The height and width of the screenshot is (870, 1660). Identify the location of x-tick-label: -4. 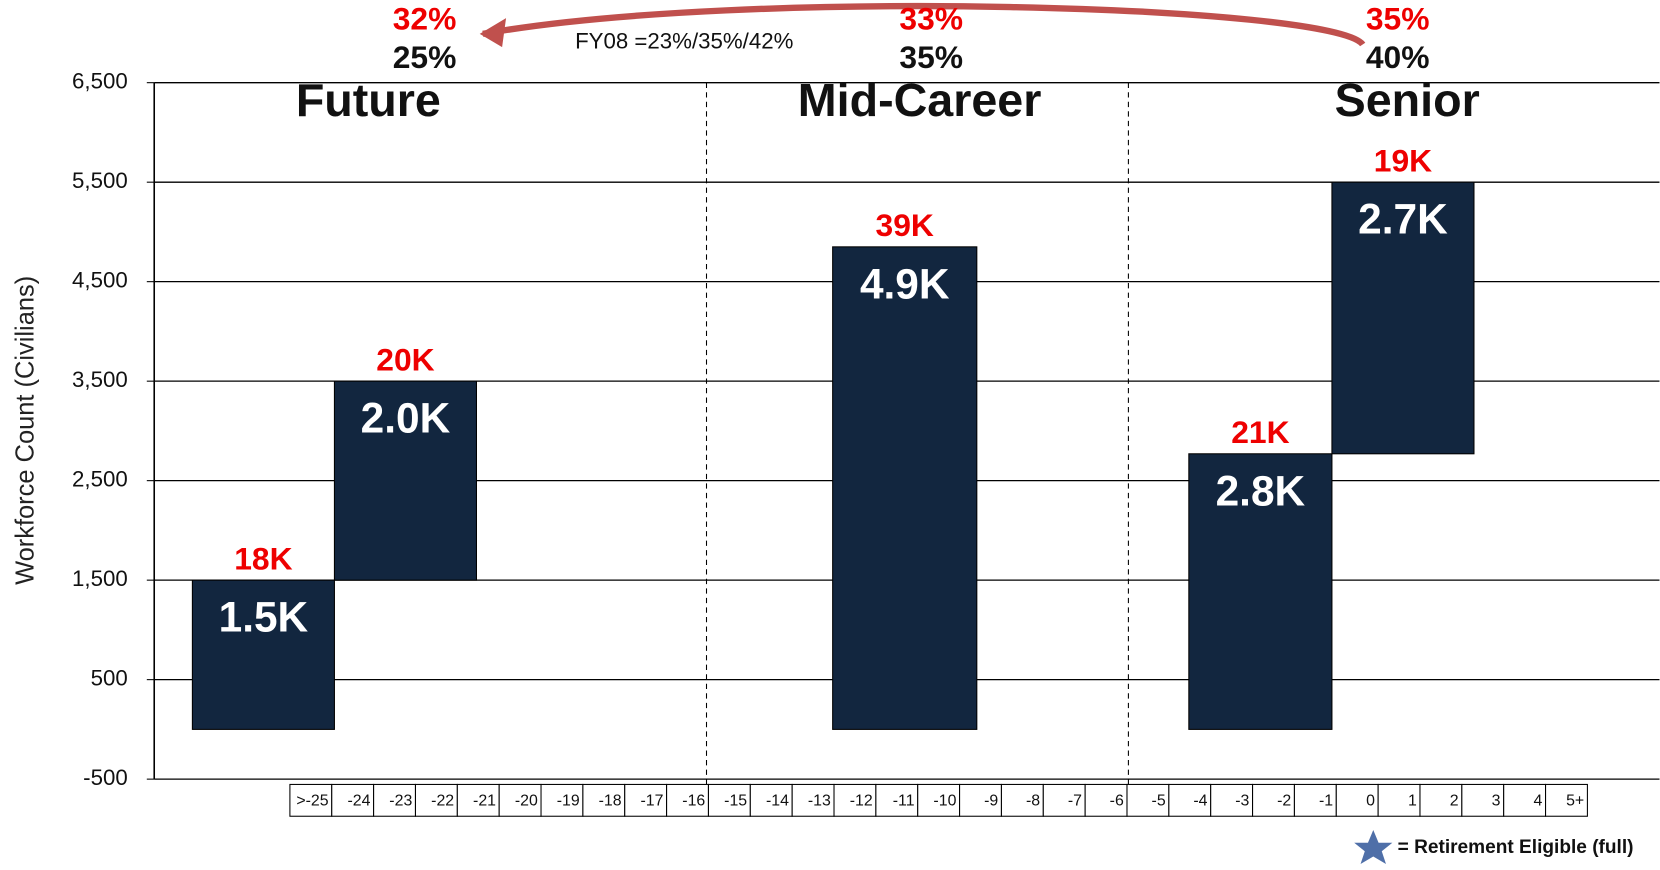
(1200, 801).